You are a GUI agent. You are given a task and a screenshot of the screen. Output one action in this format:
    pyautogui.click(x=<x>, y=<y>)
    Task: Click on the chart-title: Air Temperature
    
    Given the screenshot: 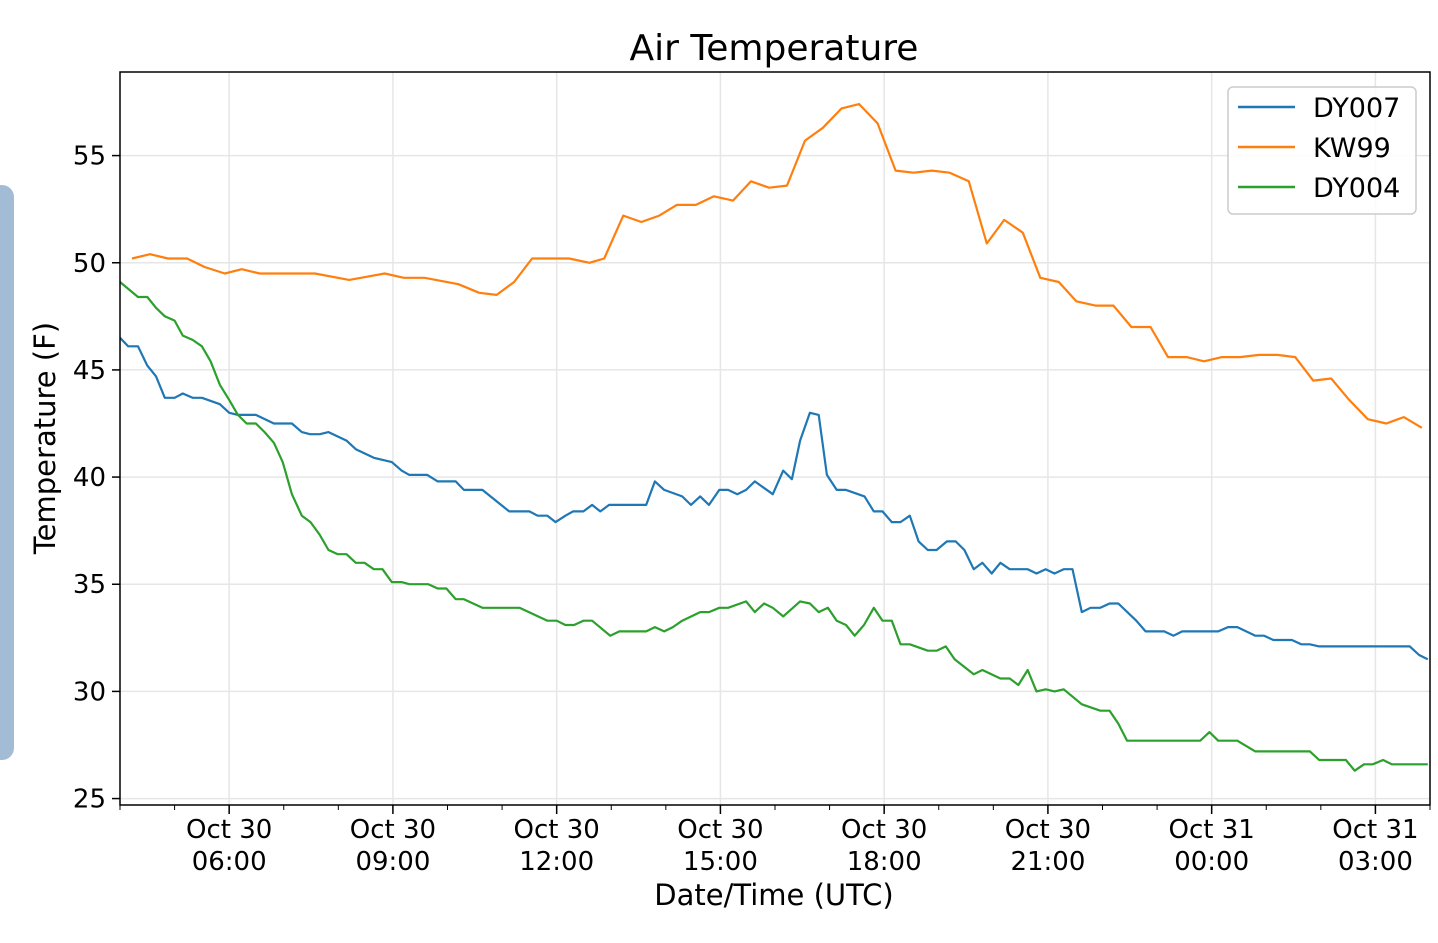 What is the action you would take?
    pyautogui.click(x=774, y=48)
    